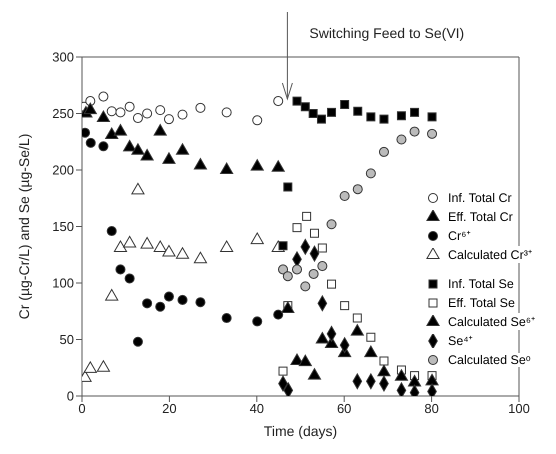 This screenshot has height=454, width=556. What do you see at coordinates (481, 303) in the screenshot?
I see `legend-label: Eff. Total Se` at bounding box center [481, 303].